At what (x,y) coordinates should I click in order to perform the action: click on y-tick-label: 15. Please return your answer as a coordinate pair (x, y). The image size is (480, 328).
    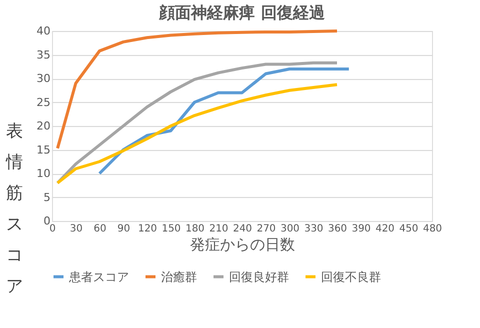
    Looking at the image, I should click on (43, 149).